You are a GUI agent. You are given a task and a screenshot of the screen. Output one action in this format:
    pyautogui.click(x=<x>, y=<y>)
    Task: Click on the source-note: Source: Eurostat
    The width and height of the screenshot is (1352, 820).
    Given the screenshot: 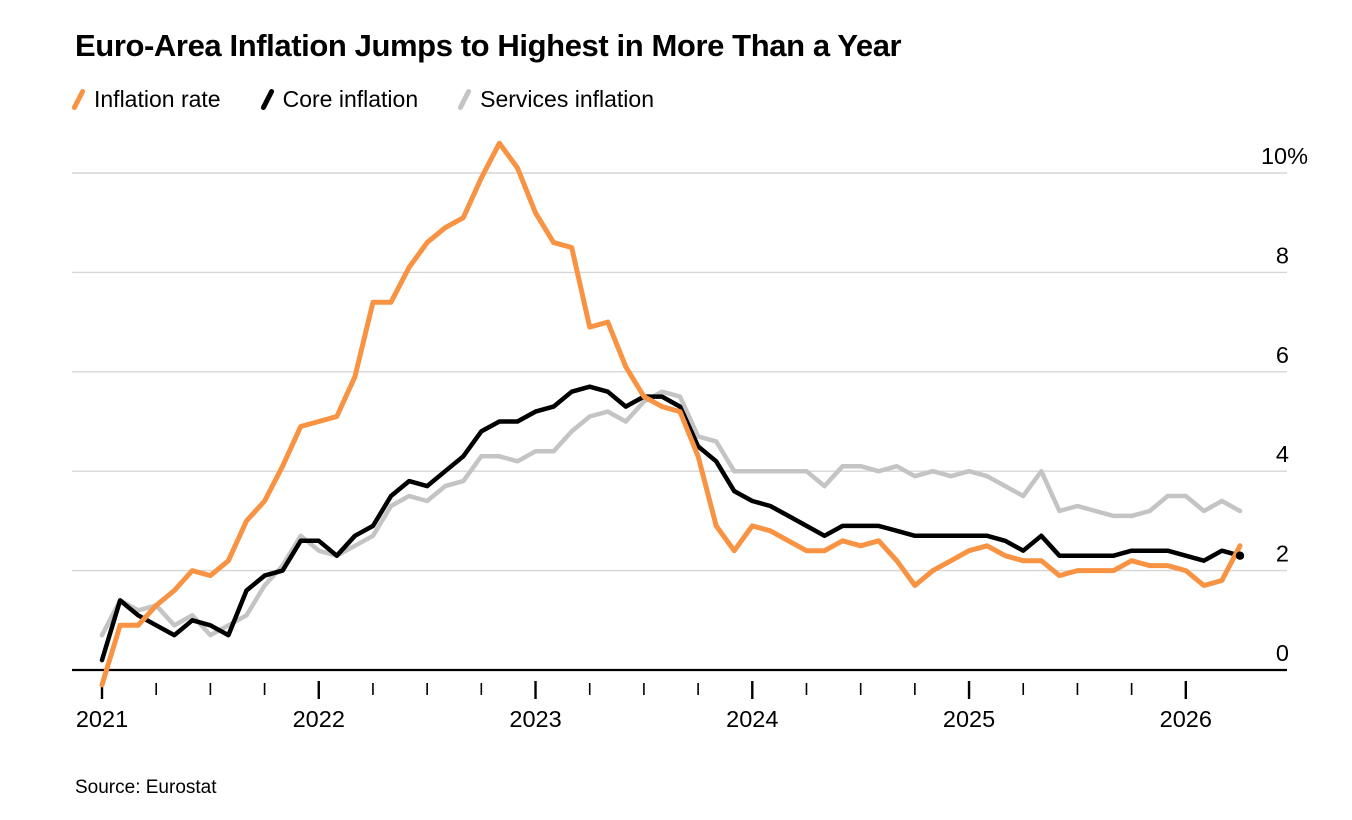 What is the action you would take?
    pyautogui.click(x=146, y=787)
    